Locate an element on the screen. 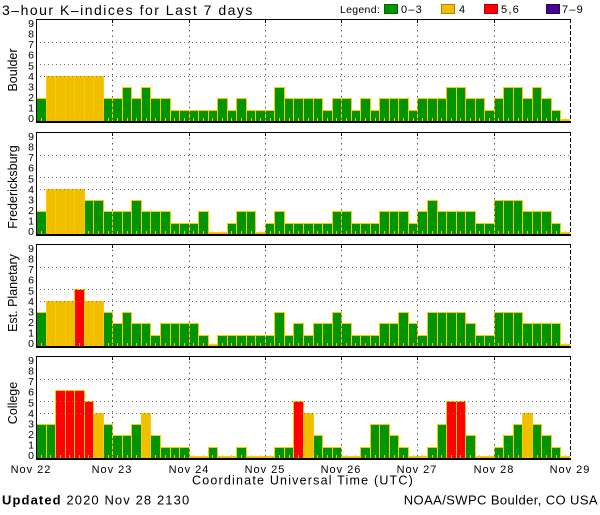 The width and height of the screenshot is (600, 515). svg-text: Nov 27 is located at coordinates (417, 470).